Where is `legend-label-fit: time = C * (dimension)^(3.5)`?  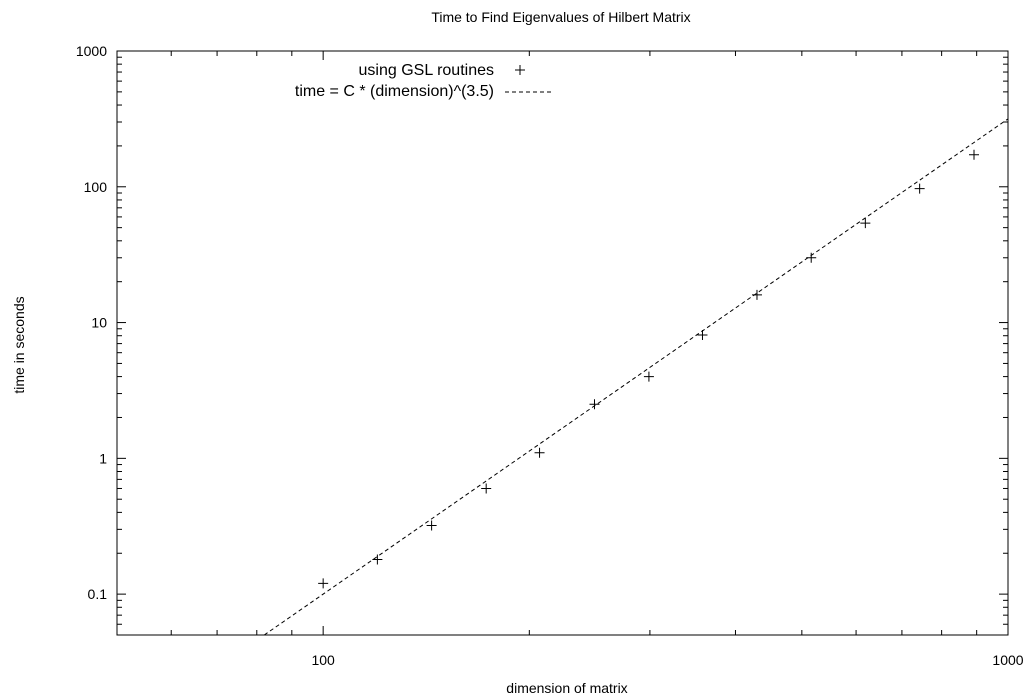
legend-label-fit: time = C * (dimension)^(3.5) is located at coordinates (394, 91).